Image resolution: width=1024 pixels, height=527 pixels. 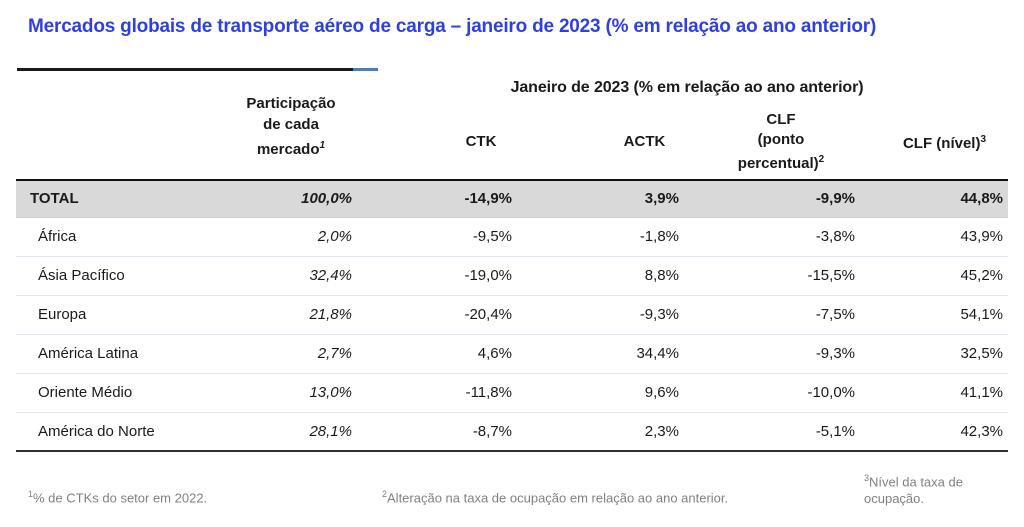 What do you see at coordinates (661, 199) in the screenshot?
I see `actk-value: 3,9%` at bounding box center [661, 199].